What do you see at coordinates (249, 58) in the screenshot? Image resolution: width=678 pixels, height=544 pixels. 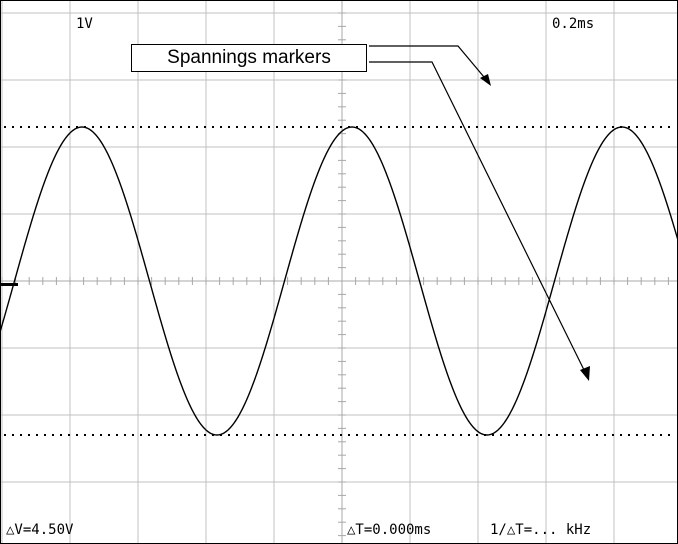 I see `annotation-label: Spannings markers` at bounding box center [249, 58].